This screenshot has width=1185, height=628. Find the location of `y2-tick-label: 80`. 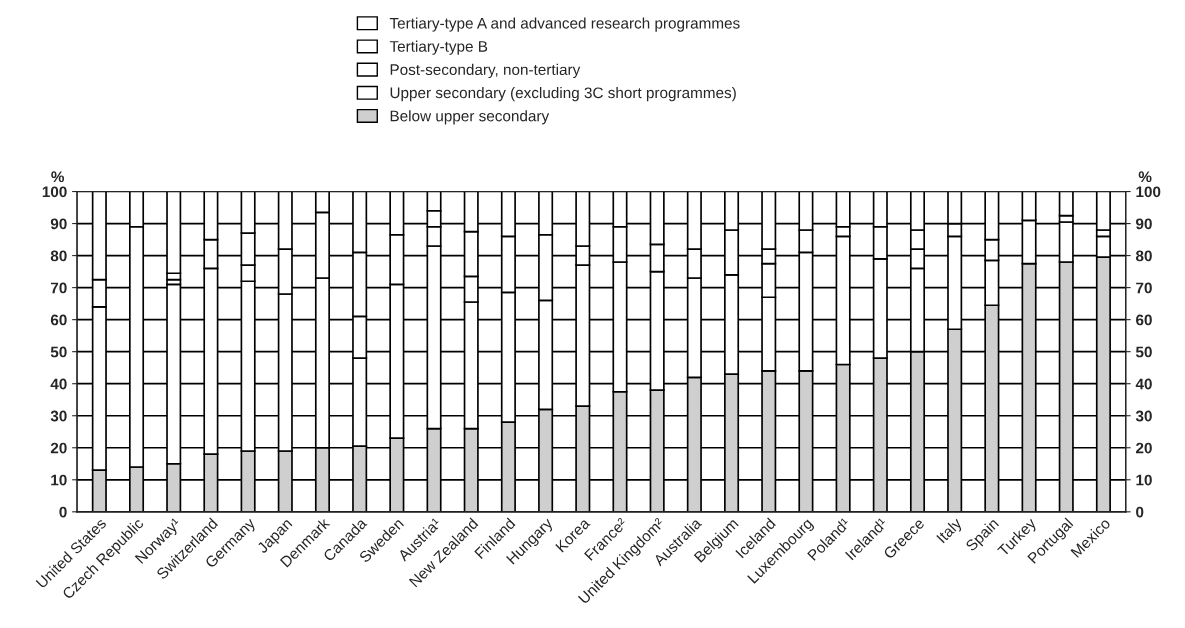

y2-tick-label: 80 is located at coordinates (1143, 256).